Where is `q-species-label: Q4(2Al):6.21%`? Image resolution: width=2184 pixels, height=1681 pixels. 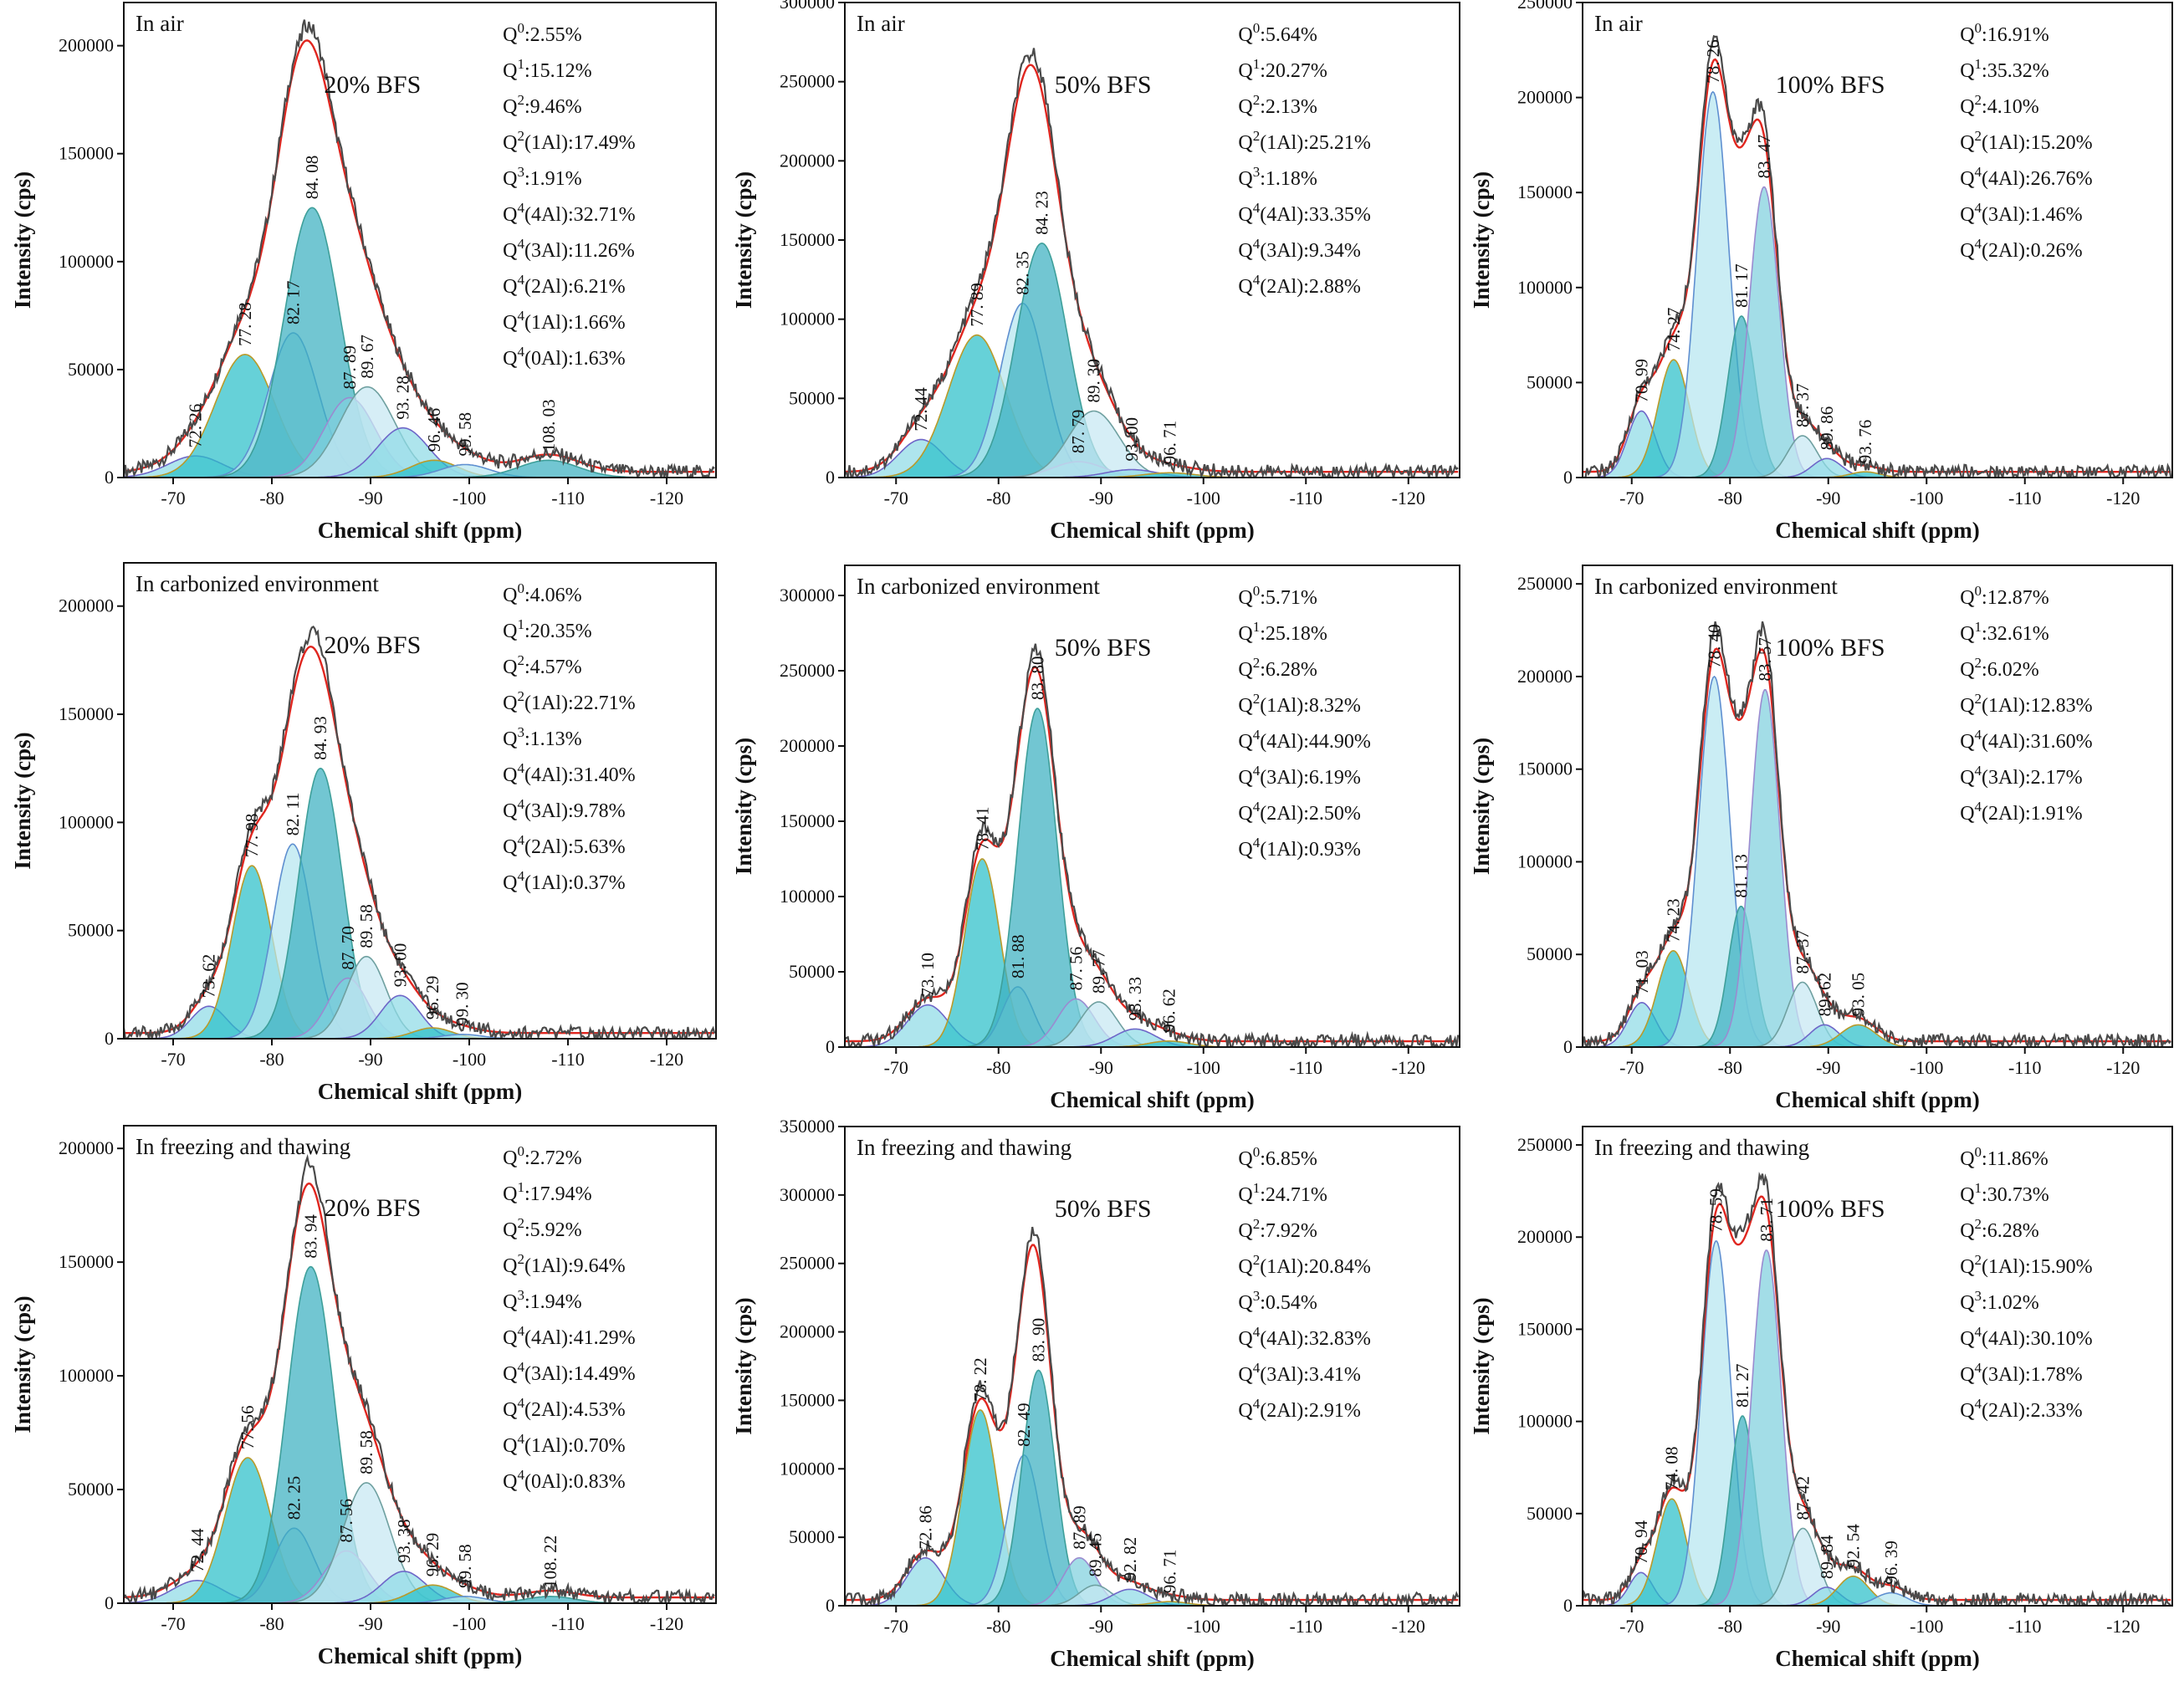 q-species-label: Q4(2Al):6.21% is located at coordinates (564, 285).